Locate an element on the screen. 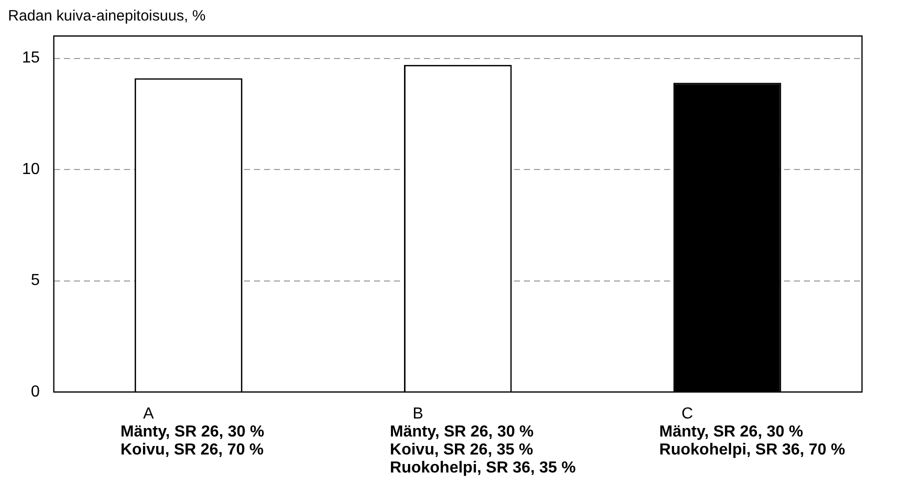  y-tick-label: 15 is located at coordinates (31, 58).